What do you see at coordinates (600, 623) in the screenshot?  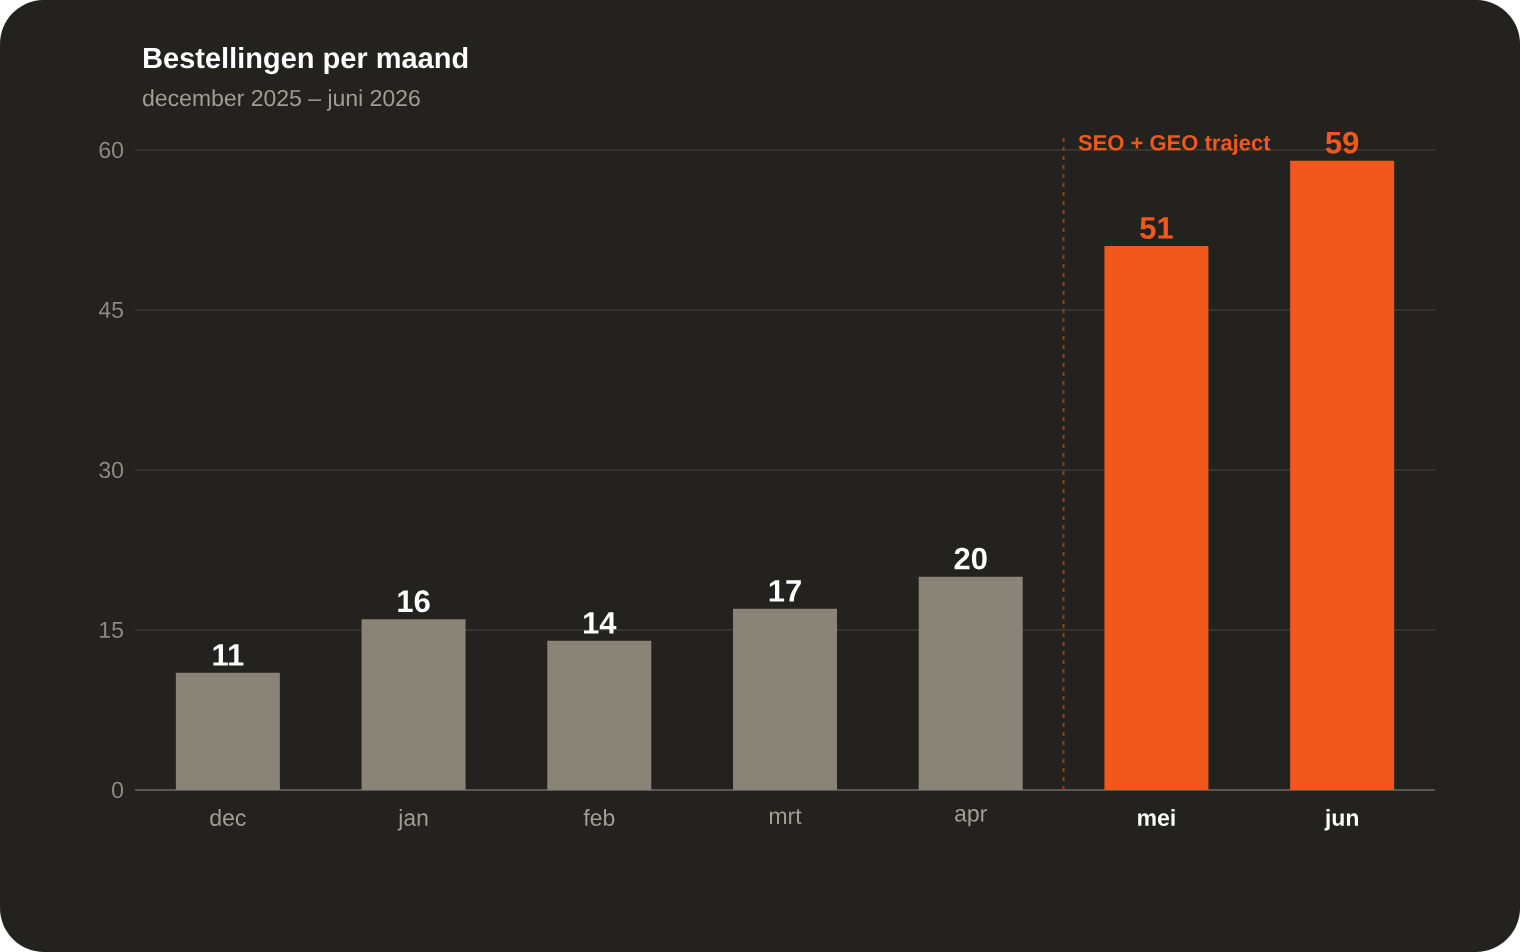 I see `data-label: 14` at bounding box center [600, 623].